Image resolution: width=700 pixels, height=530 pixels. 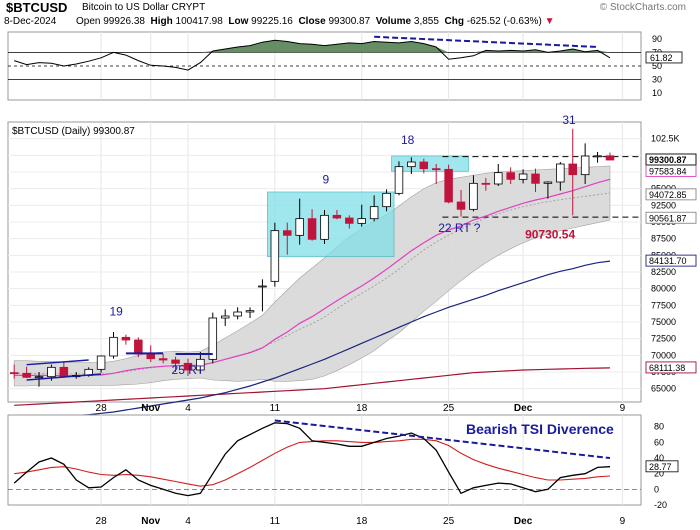 What do you see at coordinates (663, 339) in the screenshot?
I see `price-tick-label: 72500` at bounding box center [663, 339].